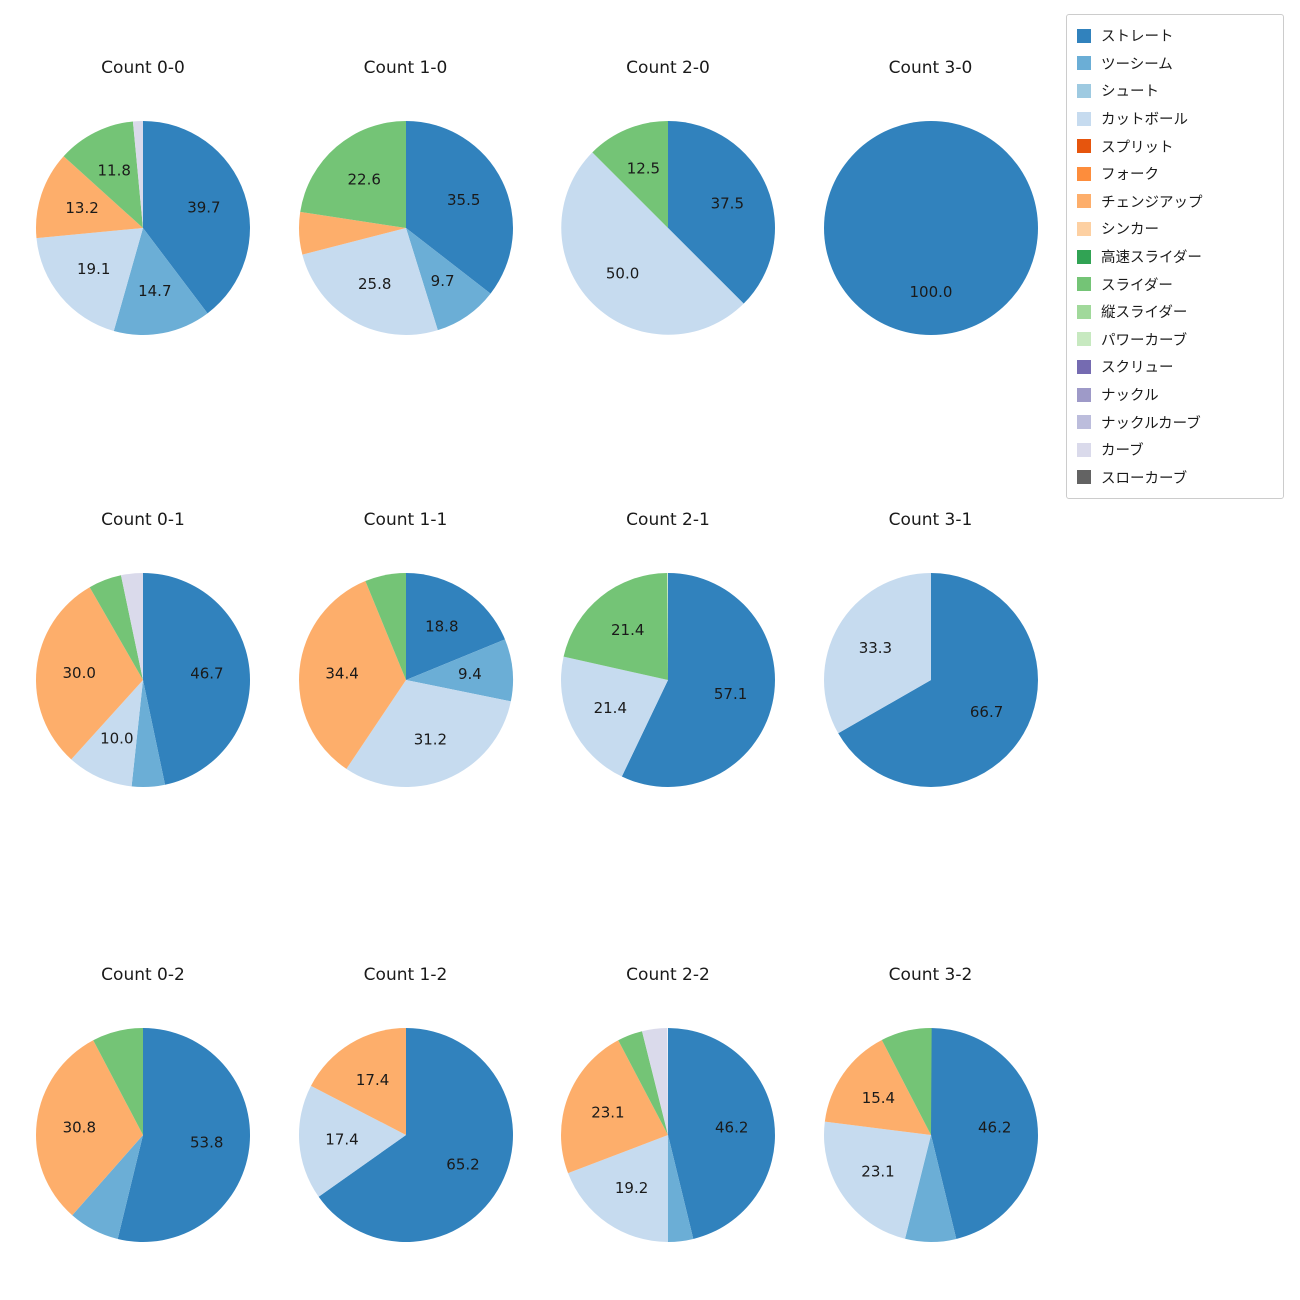 This screenshot has height=1300, width=1300. Describe the element at coordinates (877, 1098) in the screenshot. I see `slice-value-label: 15.4` at that location.